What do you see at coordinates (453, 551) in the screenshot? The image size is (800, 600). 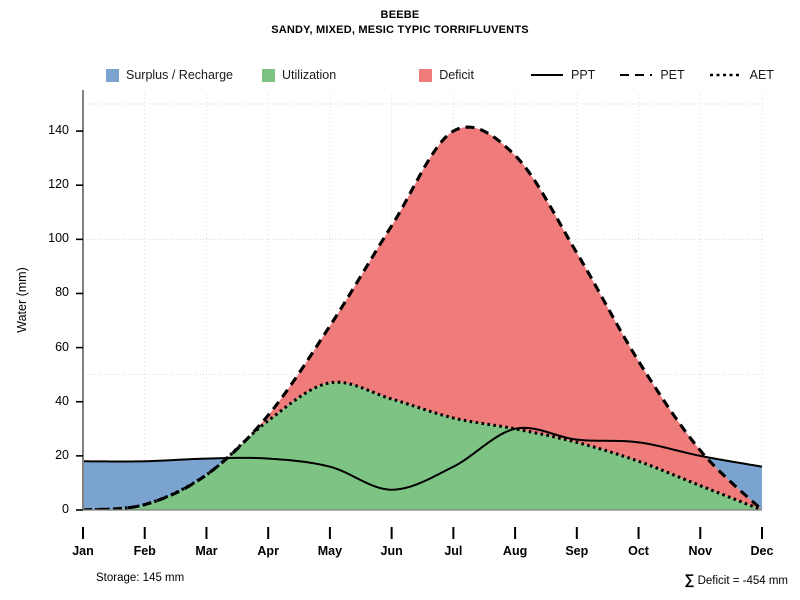 I see `x-tick-label-jul: Jul` at bounding box center [453, 551].